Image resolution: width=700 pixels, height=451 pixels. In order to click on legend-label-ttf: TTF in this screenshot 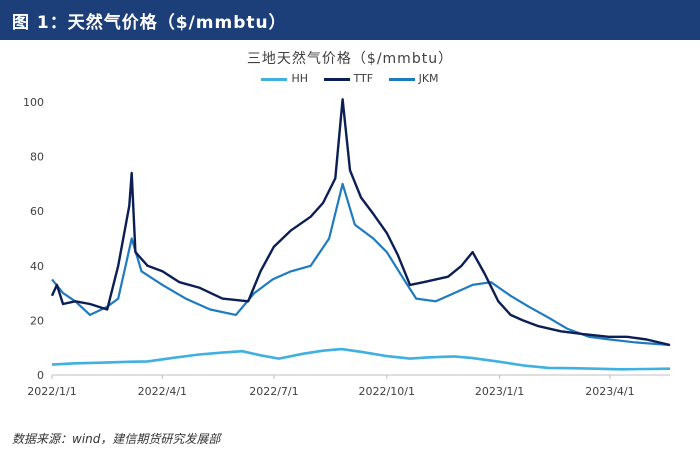, I will do `click(363, 78)`.